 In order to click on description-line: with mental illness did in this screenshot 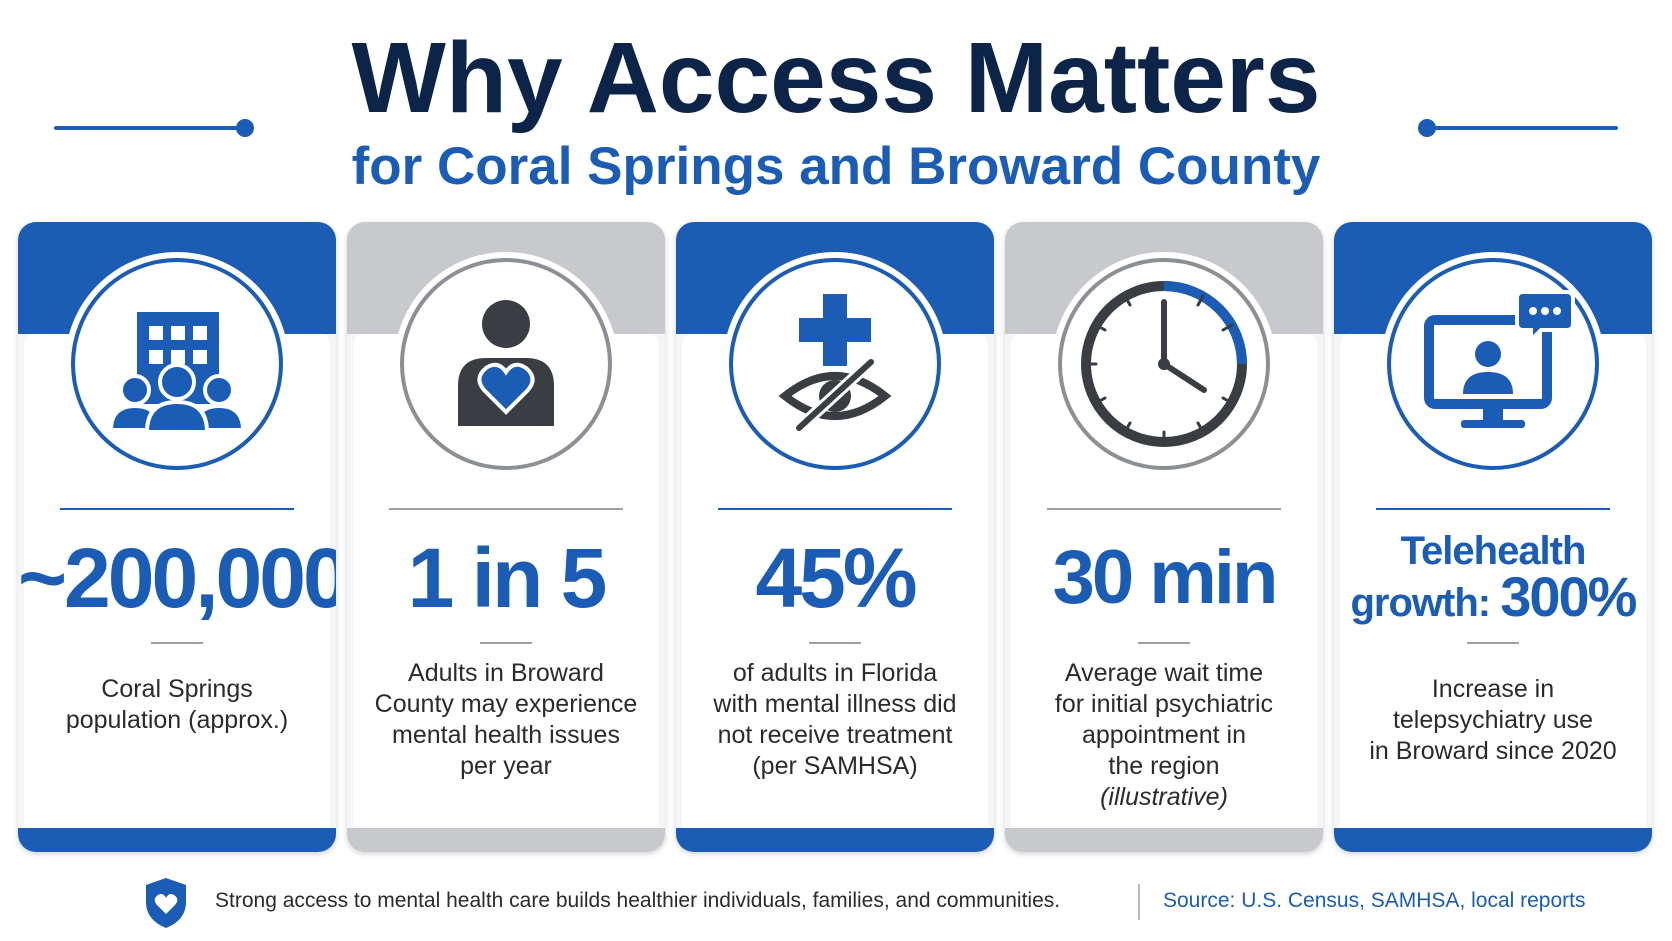, I will do `click(835, 704)`.